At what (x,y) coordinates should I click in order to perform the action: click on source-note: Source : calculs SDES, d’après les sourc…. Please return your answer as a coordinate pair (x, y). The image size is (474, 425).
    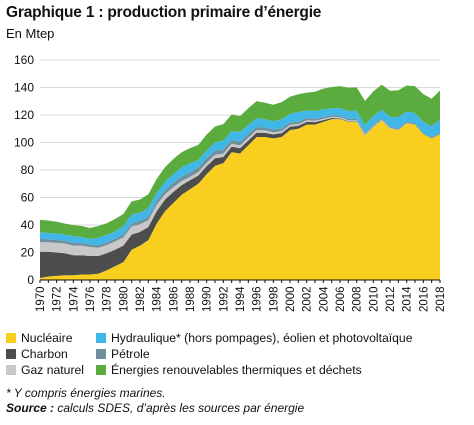
    Looking at the image, I should click on (155, 408).